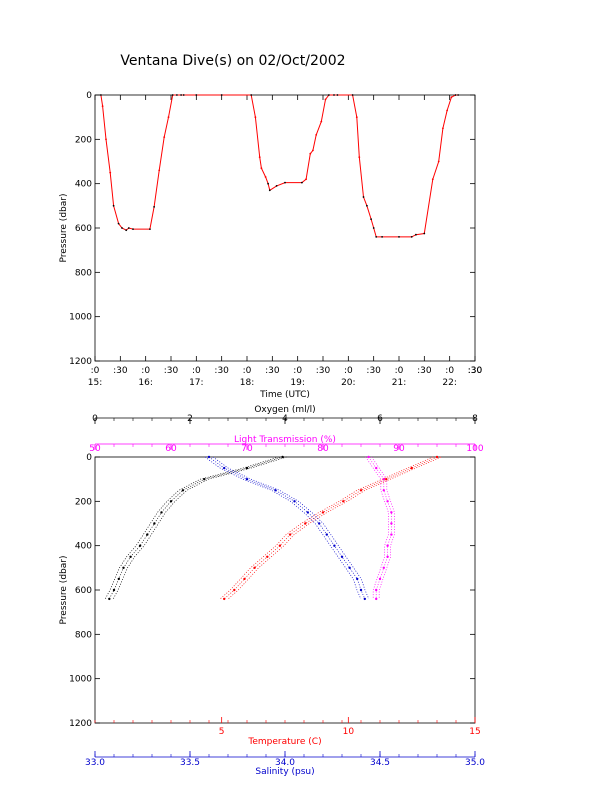 Image resolution: width=612 pixels, height=785 pixels. I want to click on dive-pressure-line, so click(279, 166).